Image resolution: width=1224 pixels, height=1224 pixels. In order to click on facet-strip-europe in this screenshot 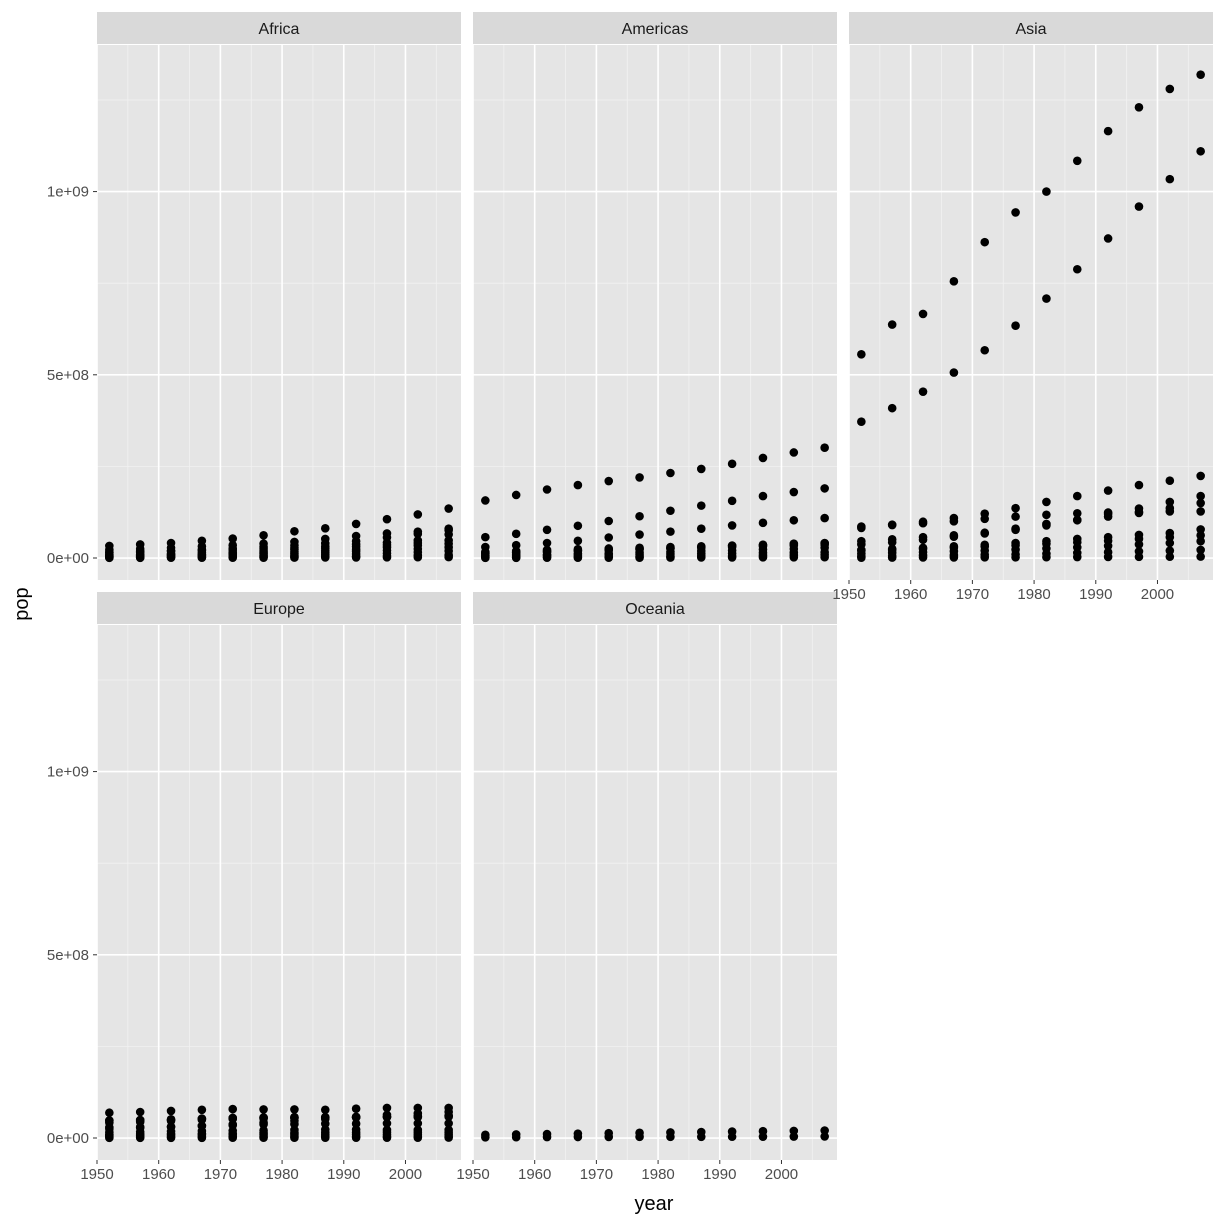, I will do `click(279, 608)`.